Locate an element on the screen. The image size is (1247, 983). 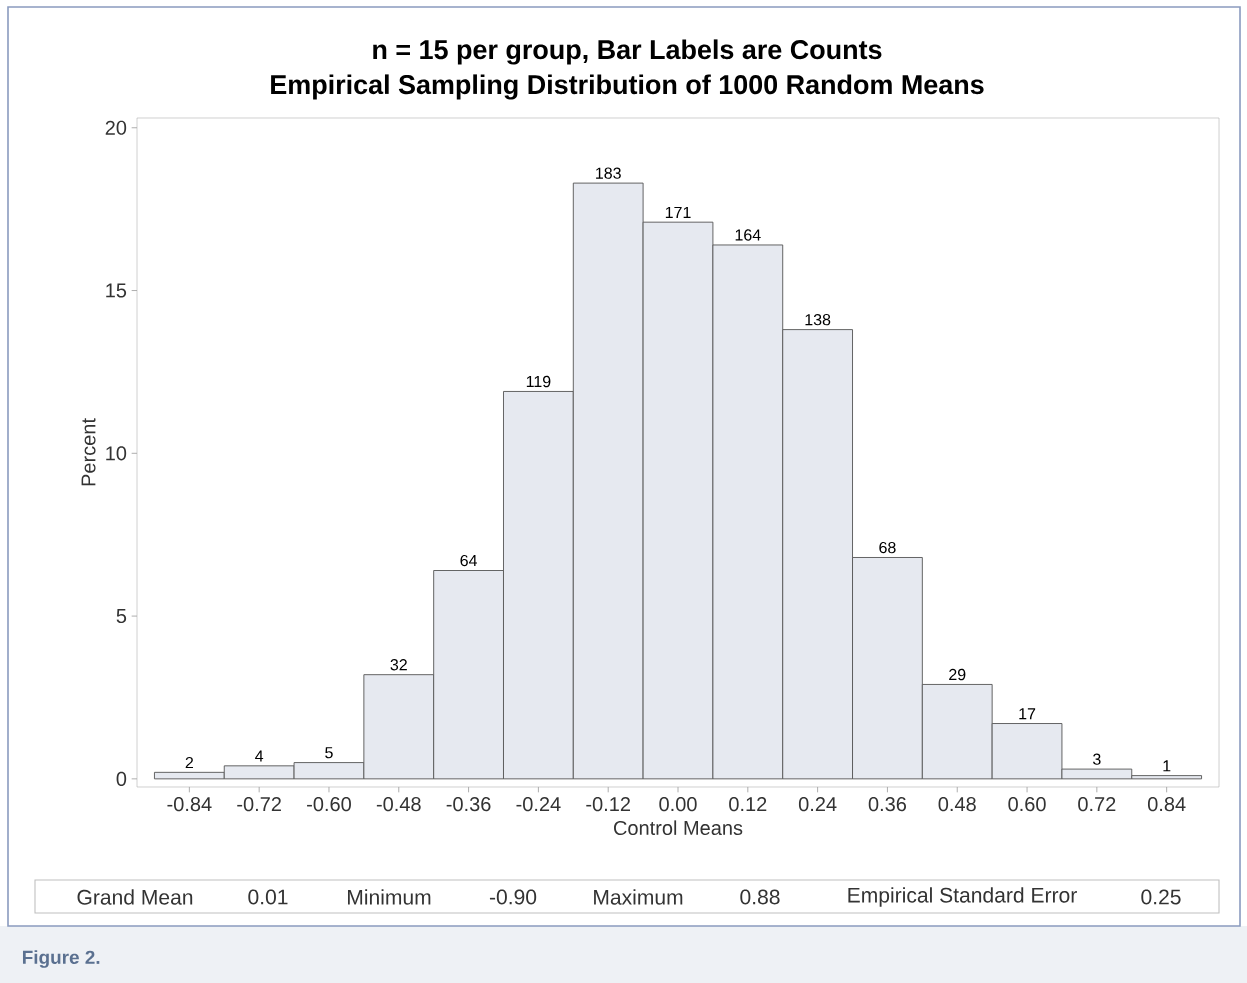
text: 0.88 is located at coordinates (760, 897).